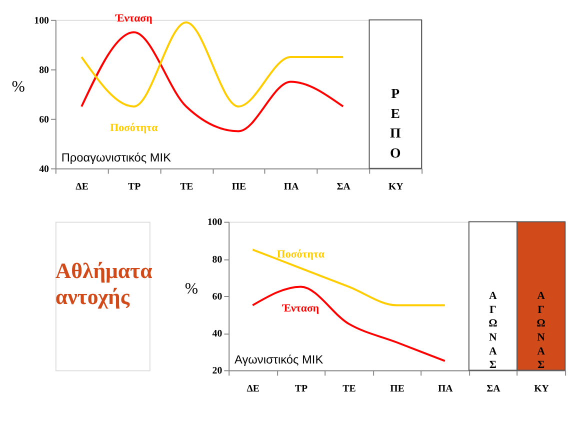 The height and width of the screenshot is (426, 571). I want to click on text: Αθλήματα αντοχής, so click(103, 284).